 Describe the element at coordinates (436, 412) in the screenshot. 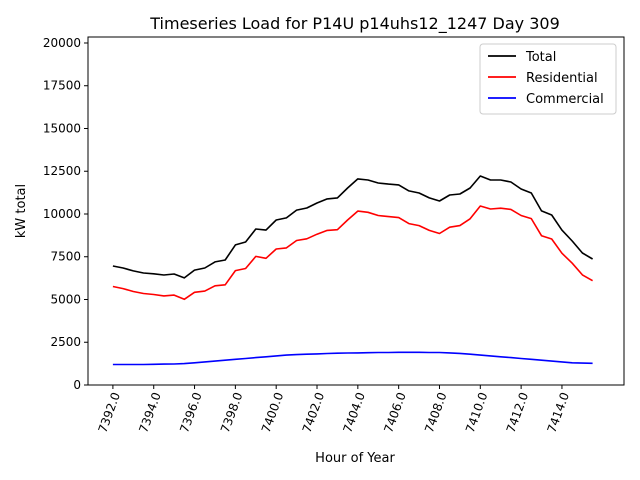

I see `x-tick-label: 7408.0` at that location.